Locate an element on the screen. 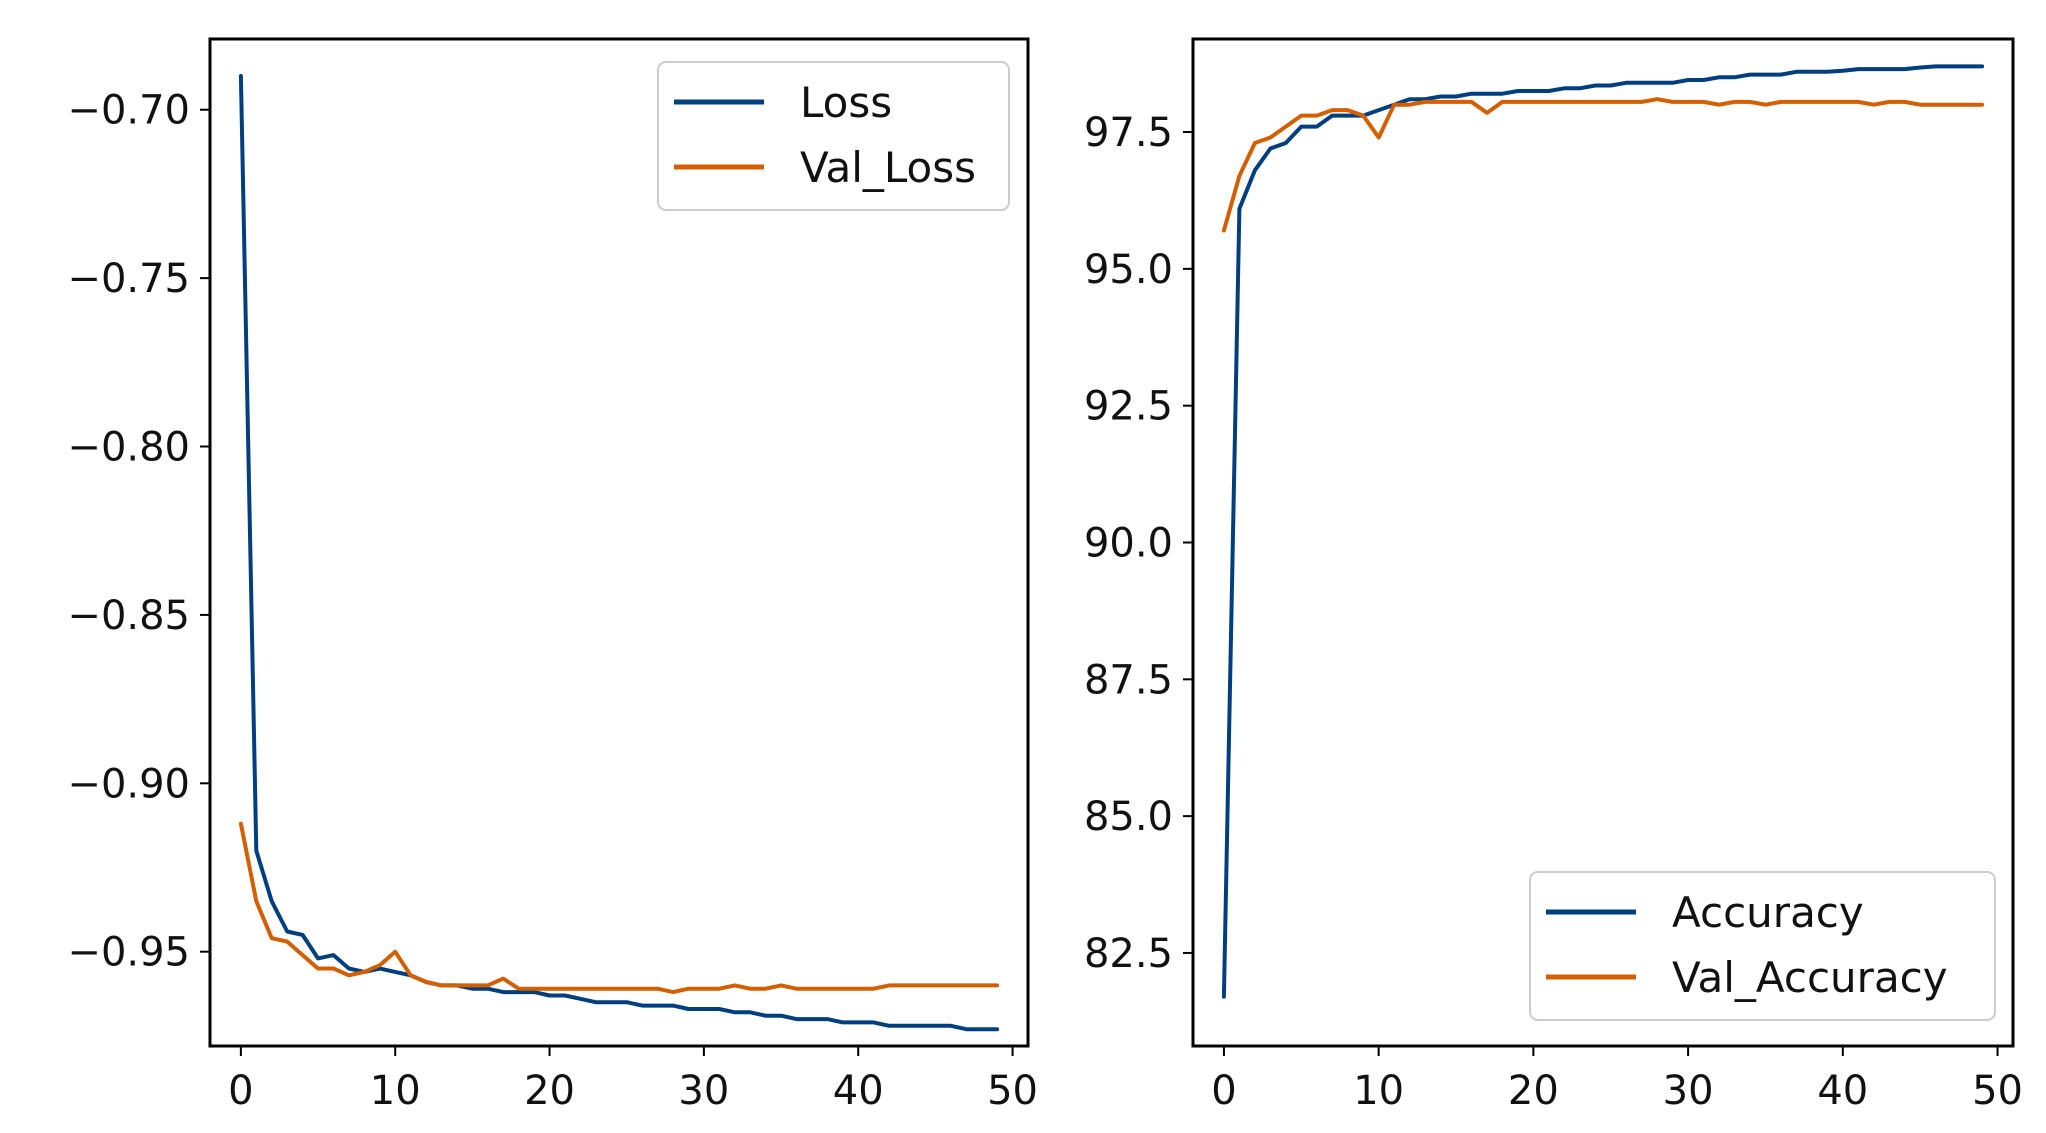 Image resolution: width=2046 pixels, height=1133 pixels. accuracy-x-tick-label-50: 50 is located at coordinates (1997, 1091).